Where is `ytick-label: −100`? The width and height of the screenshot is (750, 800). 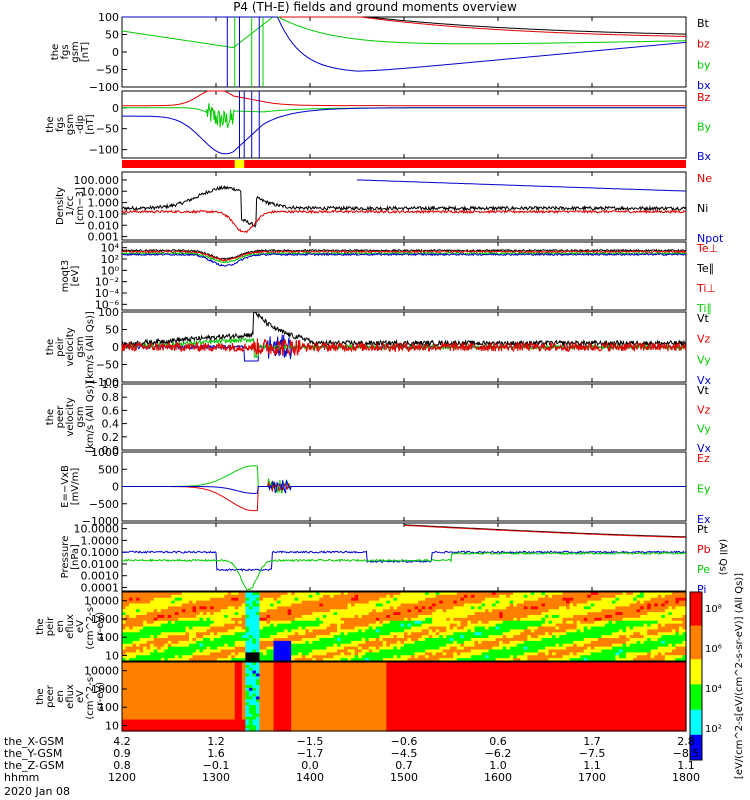
ytick-label: −100 is located at coordinates (104, 150).